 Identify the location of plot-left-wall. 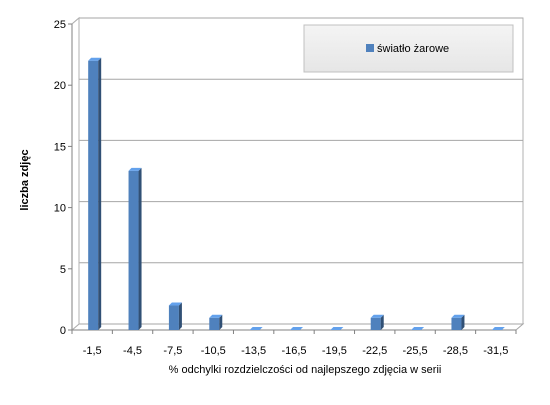
(75, 174).